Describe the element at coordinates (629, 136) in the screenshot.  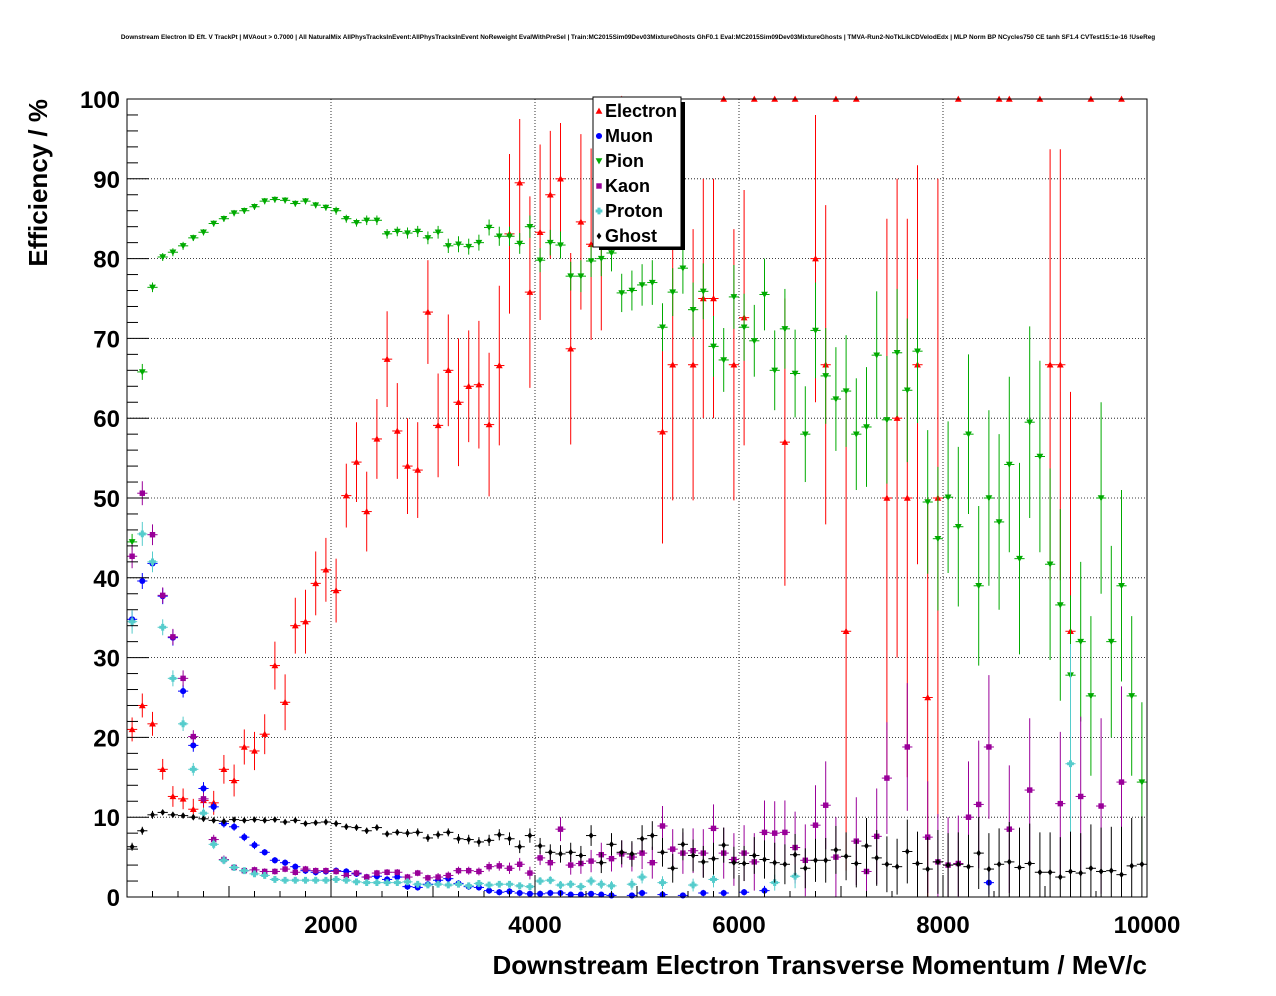
I see `legend-label: Muon` at that location.